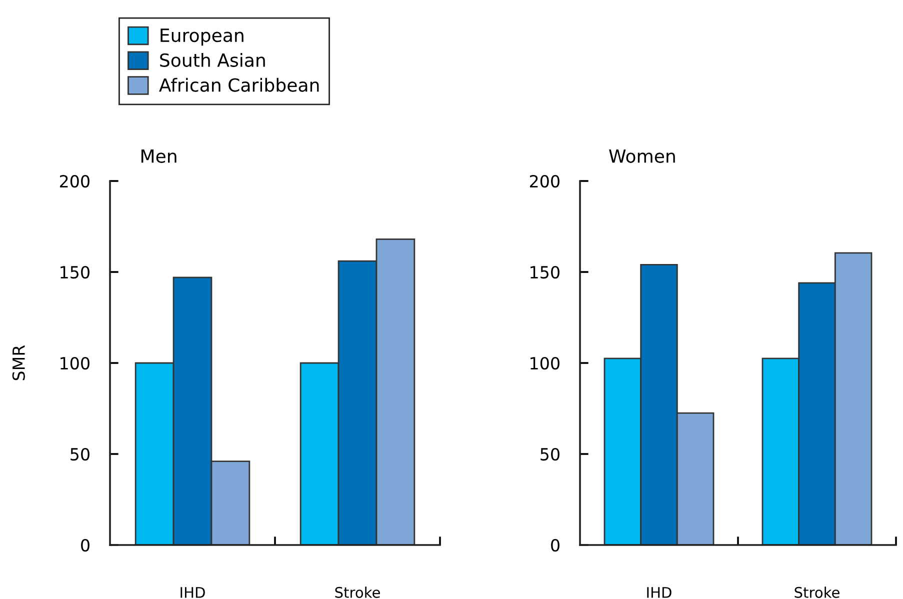  What do you see at coordinates (158, 156) in the screenshot?
I see `chart-title: Men` at bounding box center [158, 156].